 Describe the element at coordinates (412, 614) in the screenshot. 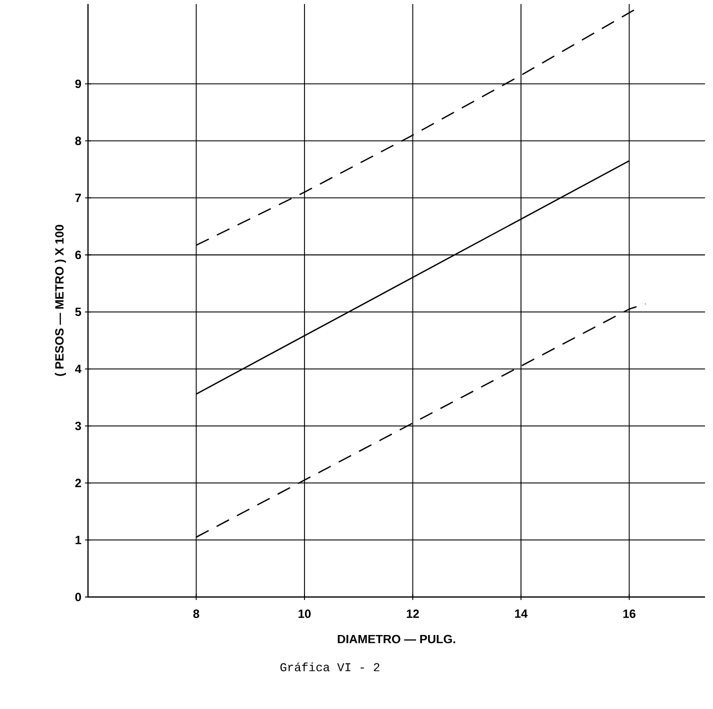

I see `x-tick-label: 12` at that location.